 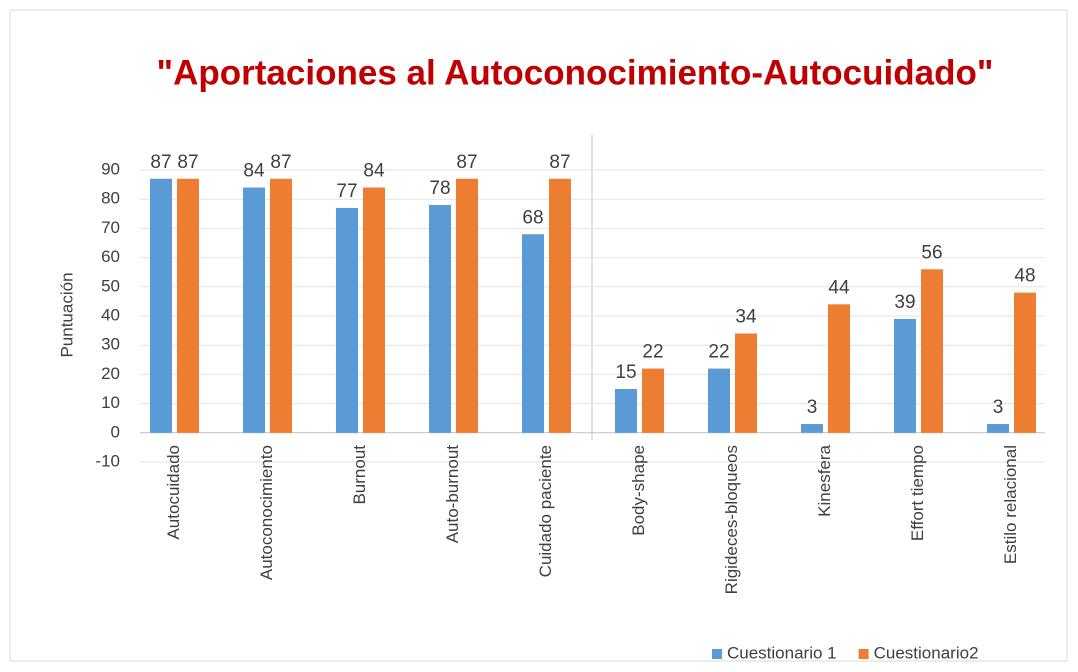 I want to click on data-label: 48, so click(x=1024, y=276).